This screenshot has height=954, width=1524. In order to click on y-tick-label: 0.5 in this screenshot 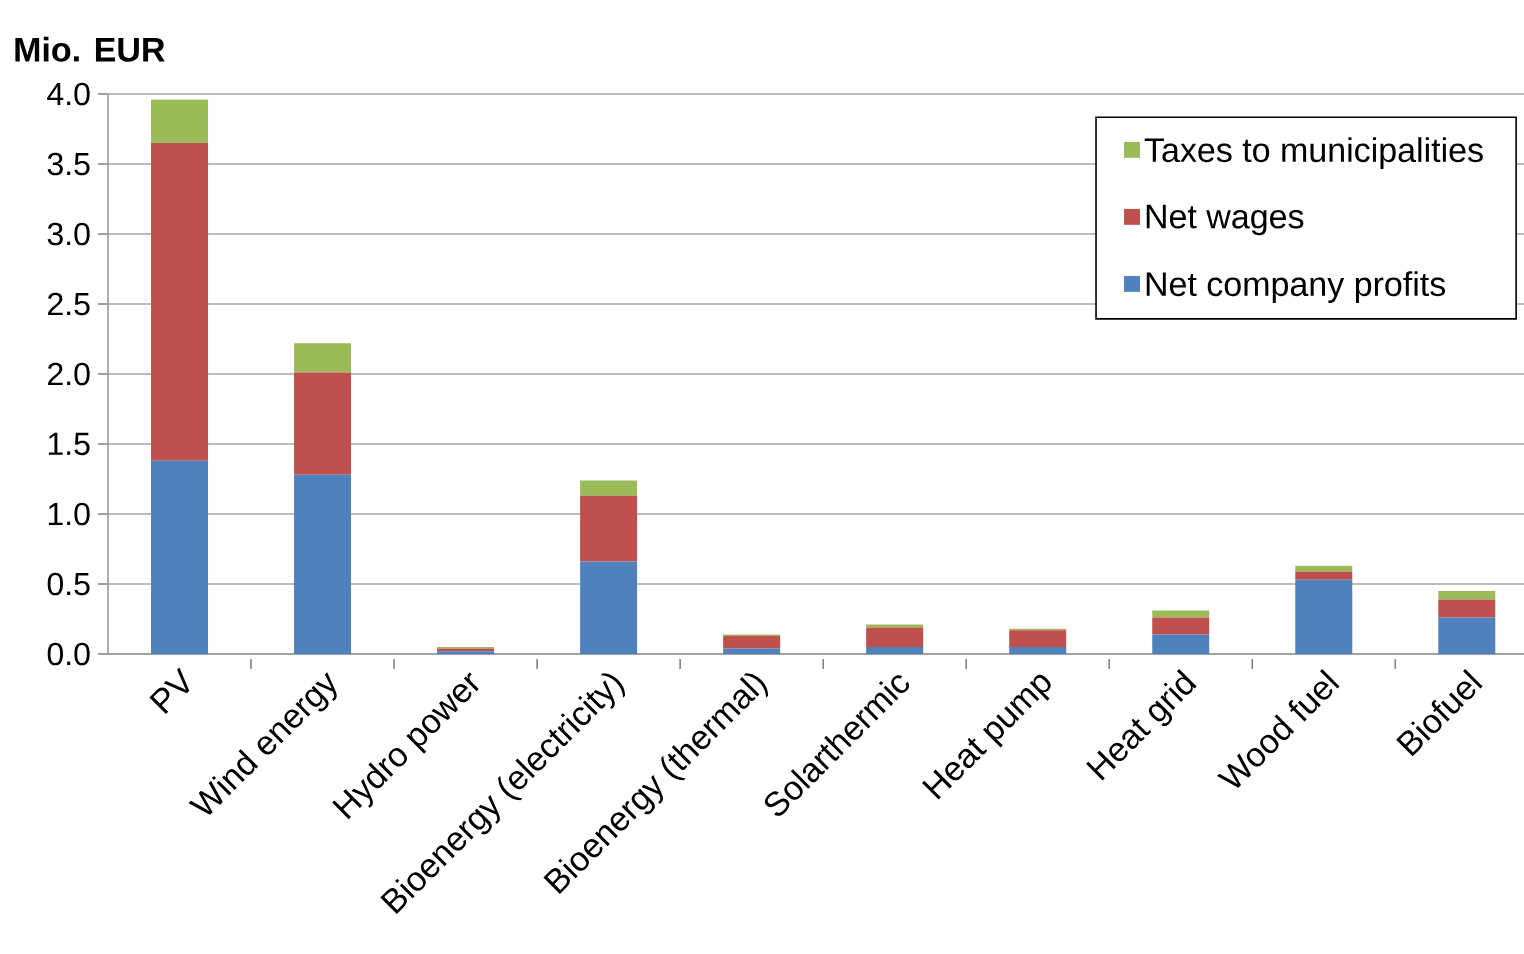, I will do `click(68, 584)`.